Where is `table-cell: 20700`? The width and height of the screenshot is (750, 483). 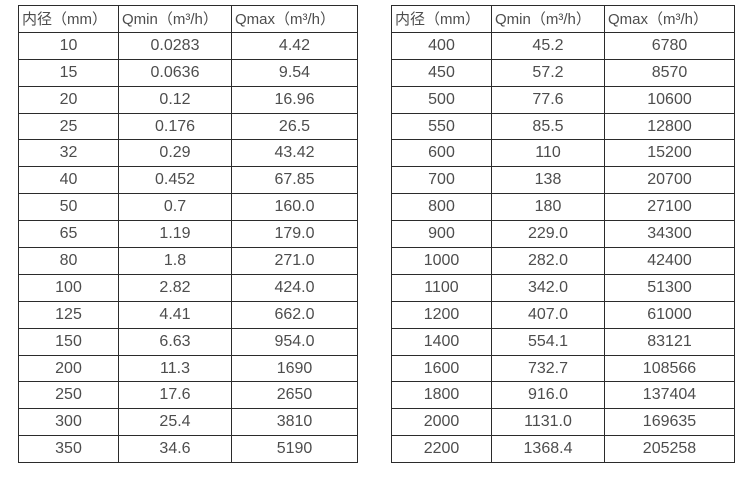 table-cell: 20700 is located at coordinates (669, 180).